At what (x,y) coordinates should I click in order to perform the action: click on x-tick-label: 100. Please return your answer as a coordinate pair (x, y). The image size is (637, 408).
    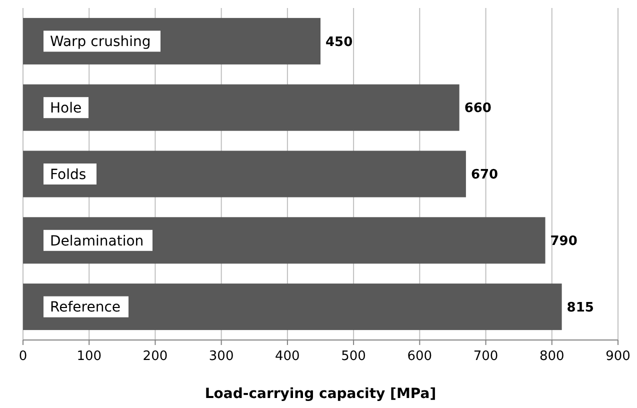
    Looking at the image, I should click on (89, 356).